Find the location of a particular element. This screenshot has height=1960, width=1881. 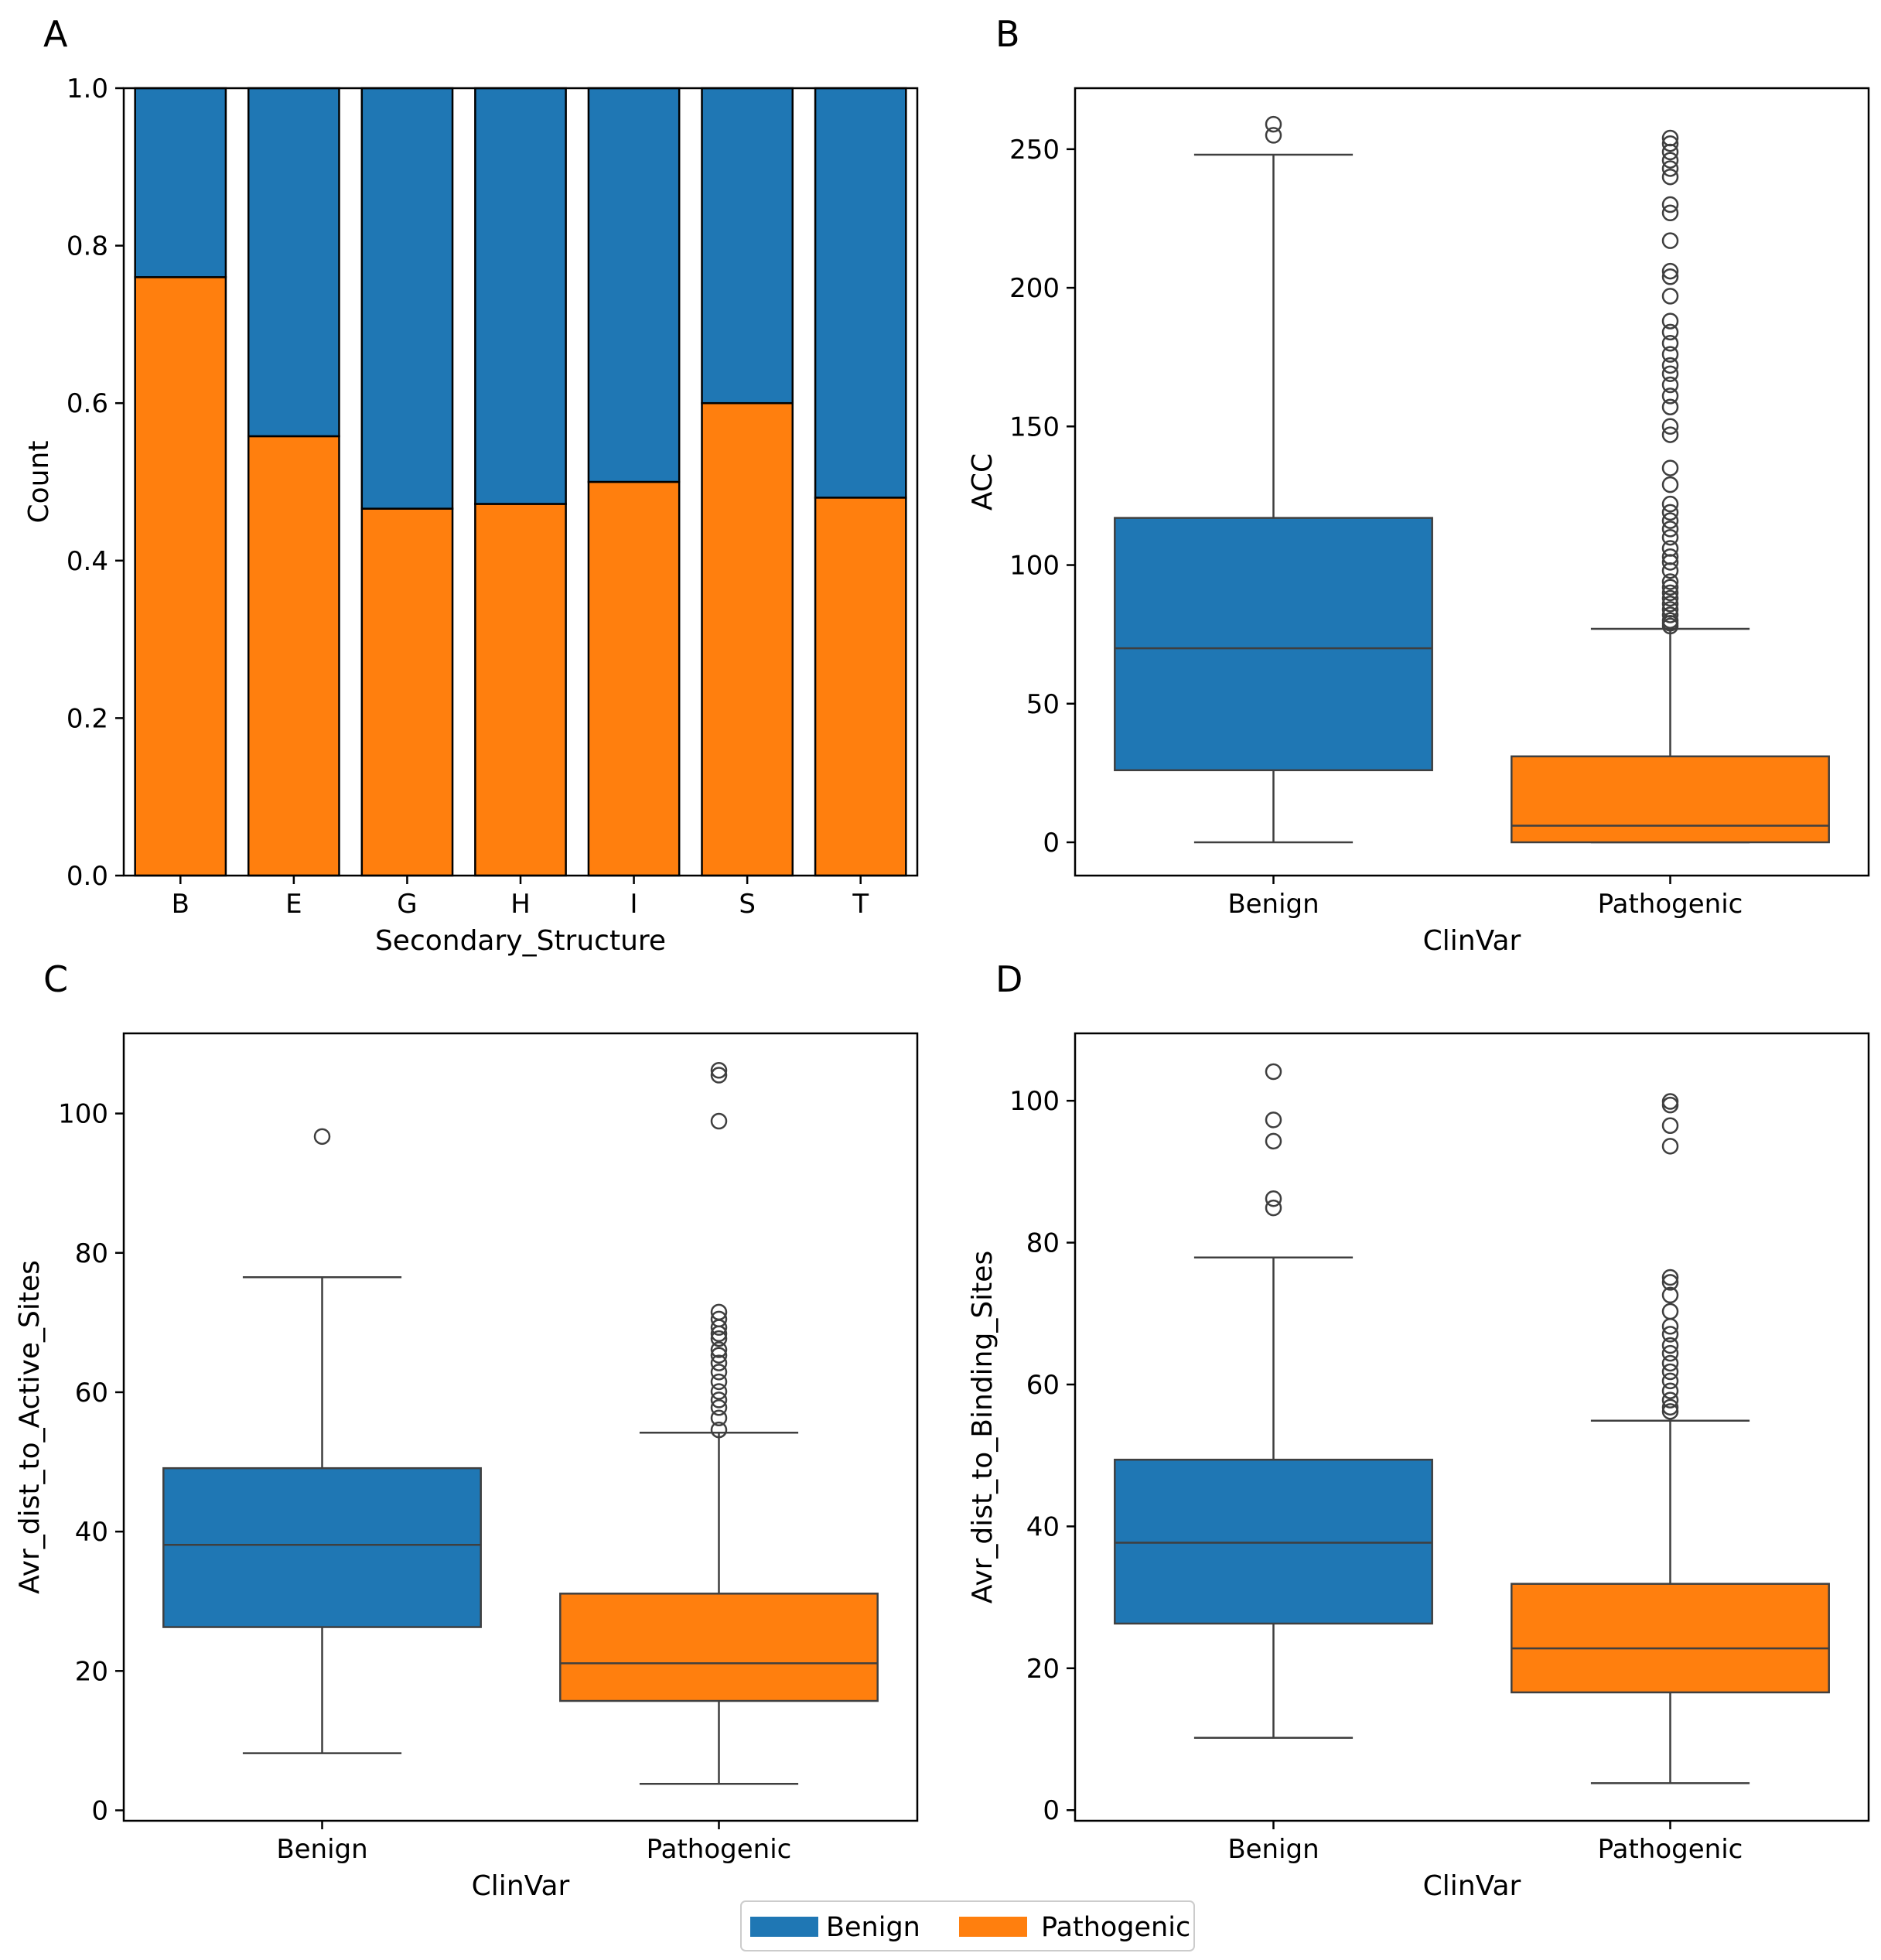

panel-d-y-tick-label: 0 is located at coordinates (1052, 1810).